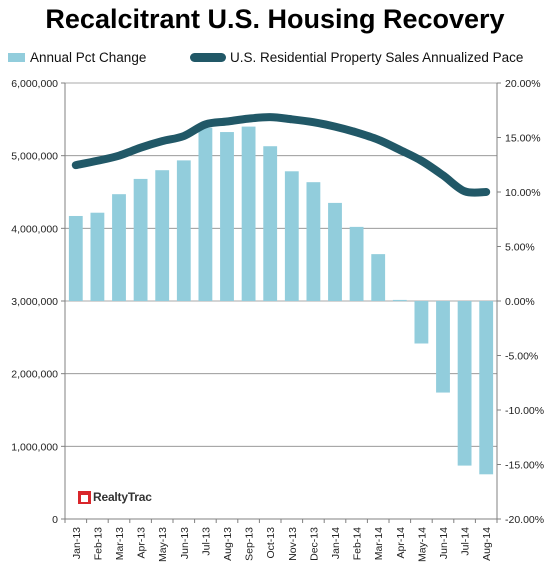  I want to click on x-tick-label: Aug-13, so click(228, 544).